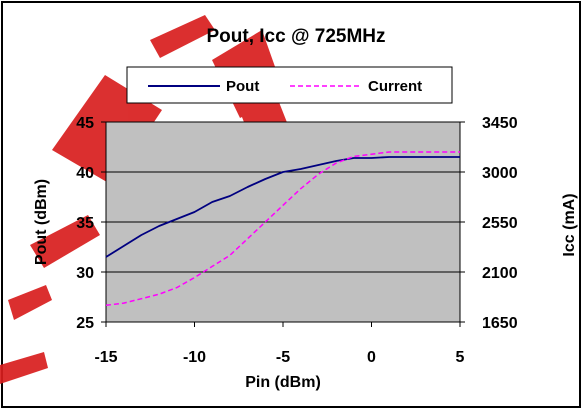 This screenshot has width=582, height=409. What do you see at coordinates (85, 123) in the screenshot?
I see `y-left-tick-label: 45` at bounding box center [85, 123].